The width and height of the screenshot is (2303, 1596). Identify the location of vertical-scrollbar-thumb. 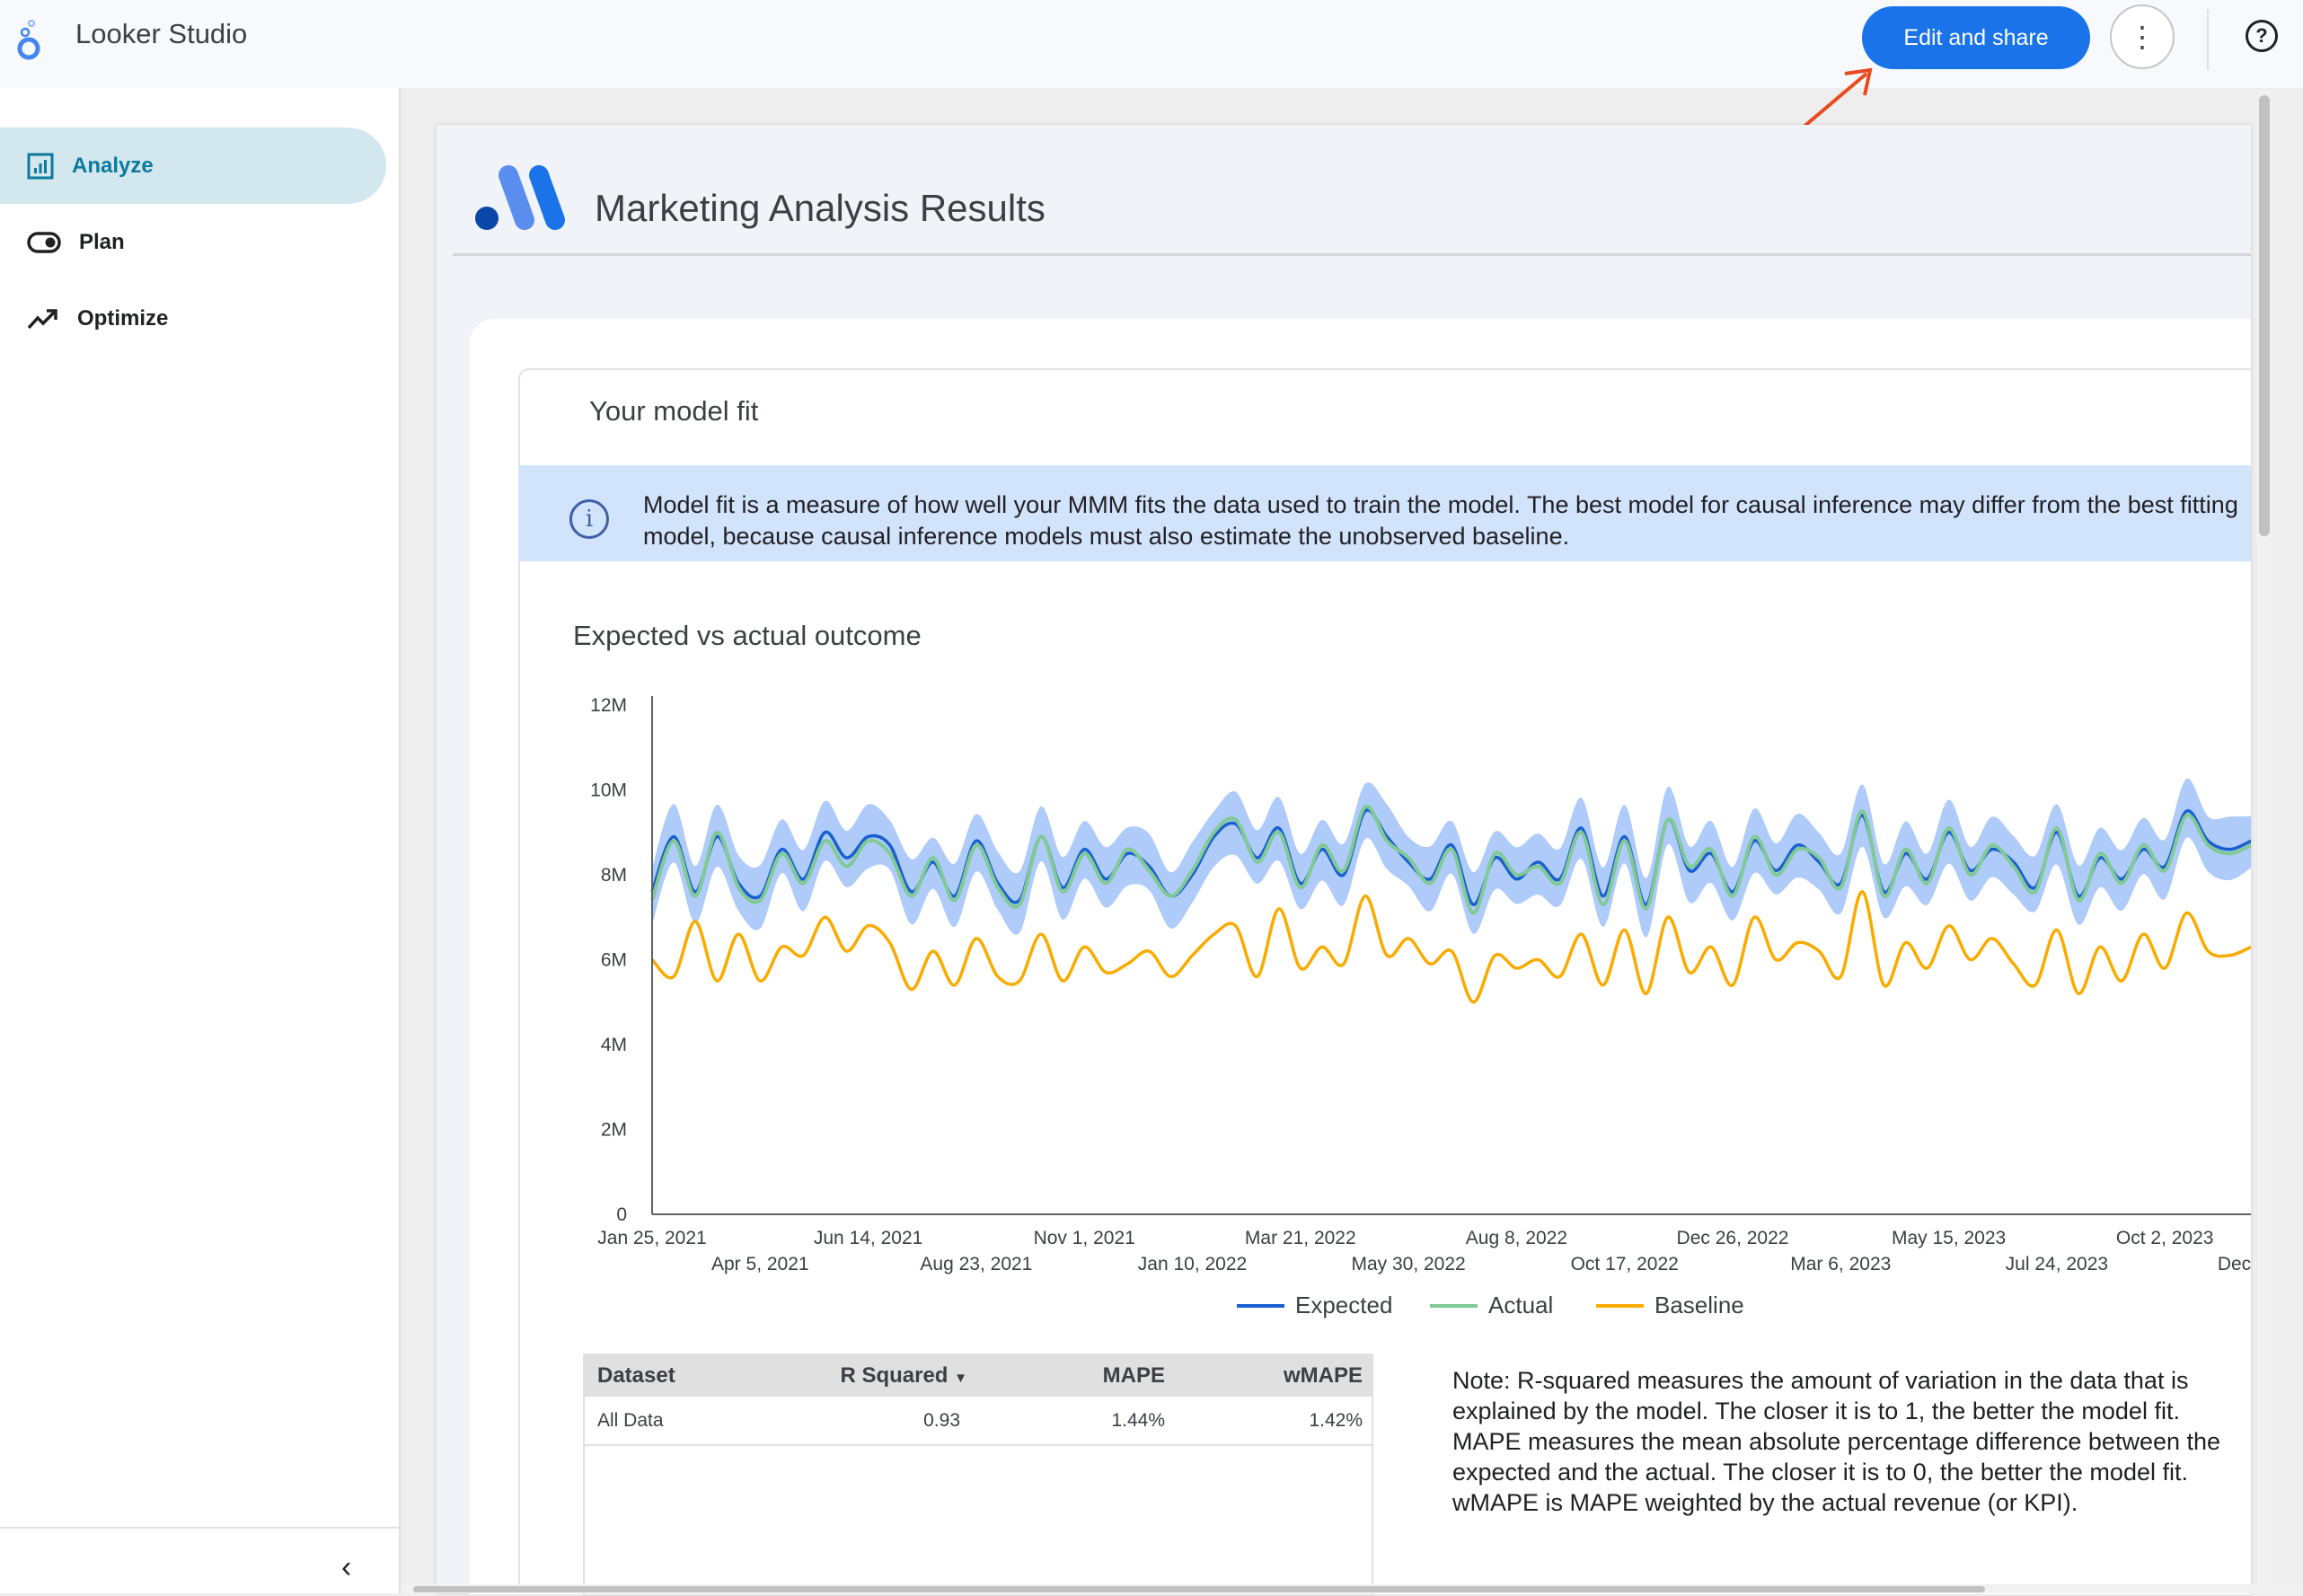
(2265, 315).